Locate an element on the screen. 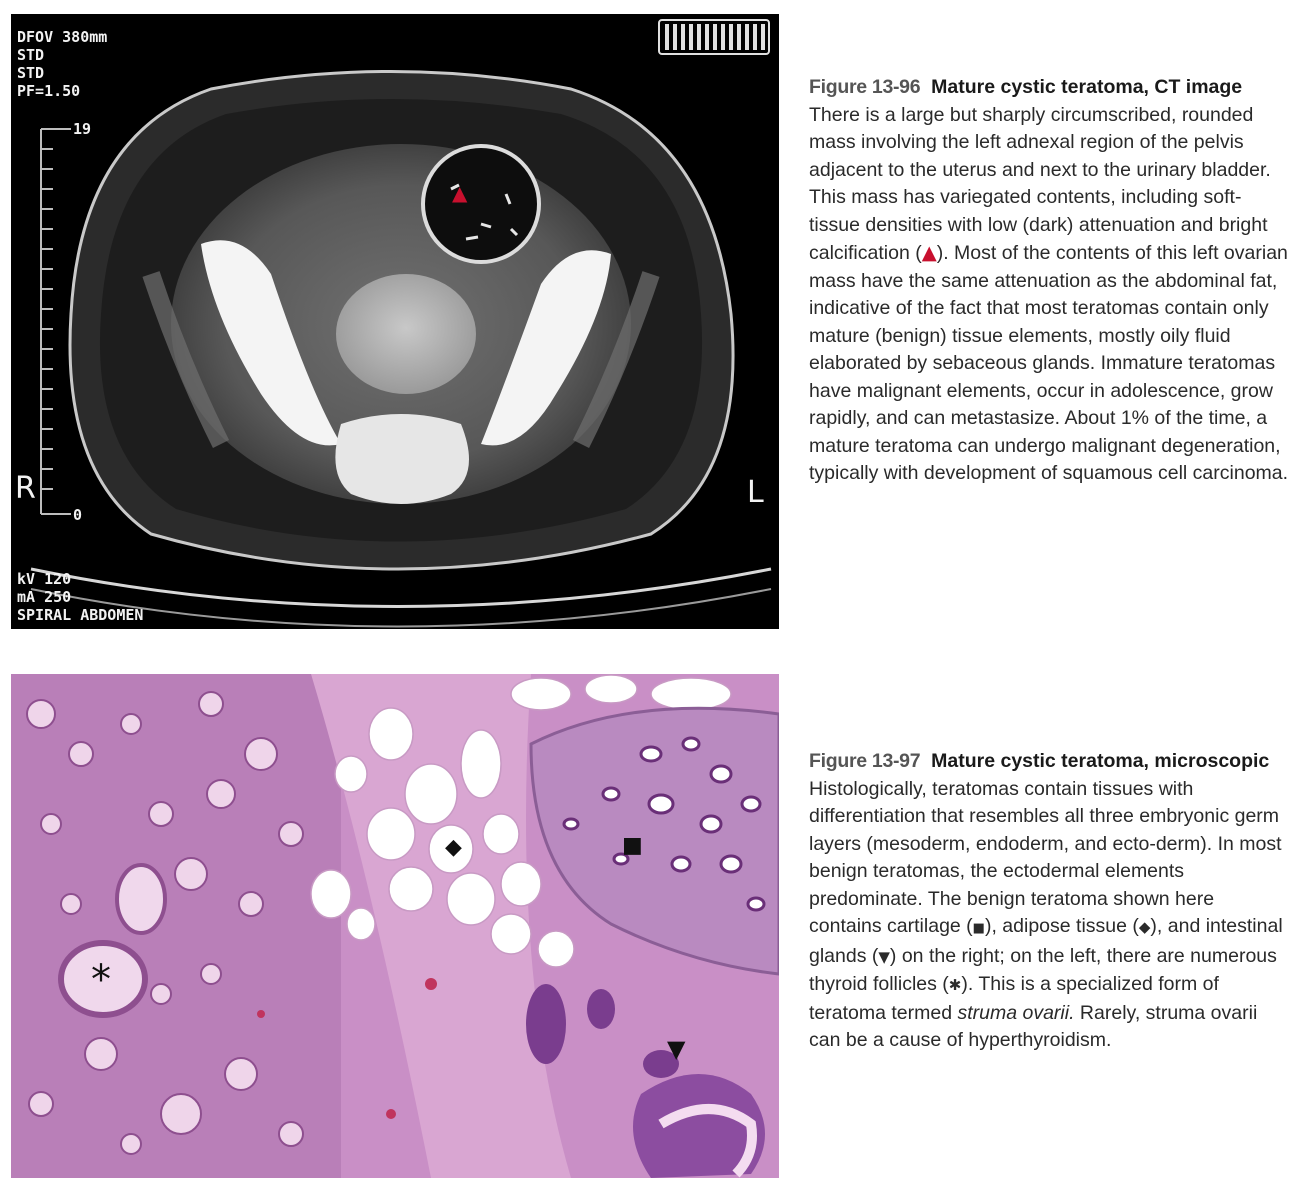 The image size is (1308, 1196). square-icon: ■ is located at coordinates (978, 928).